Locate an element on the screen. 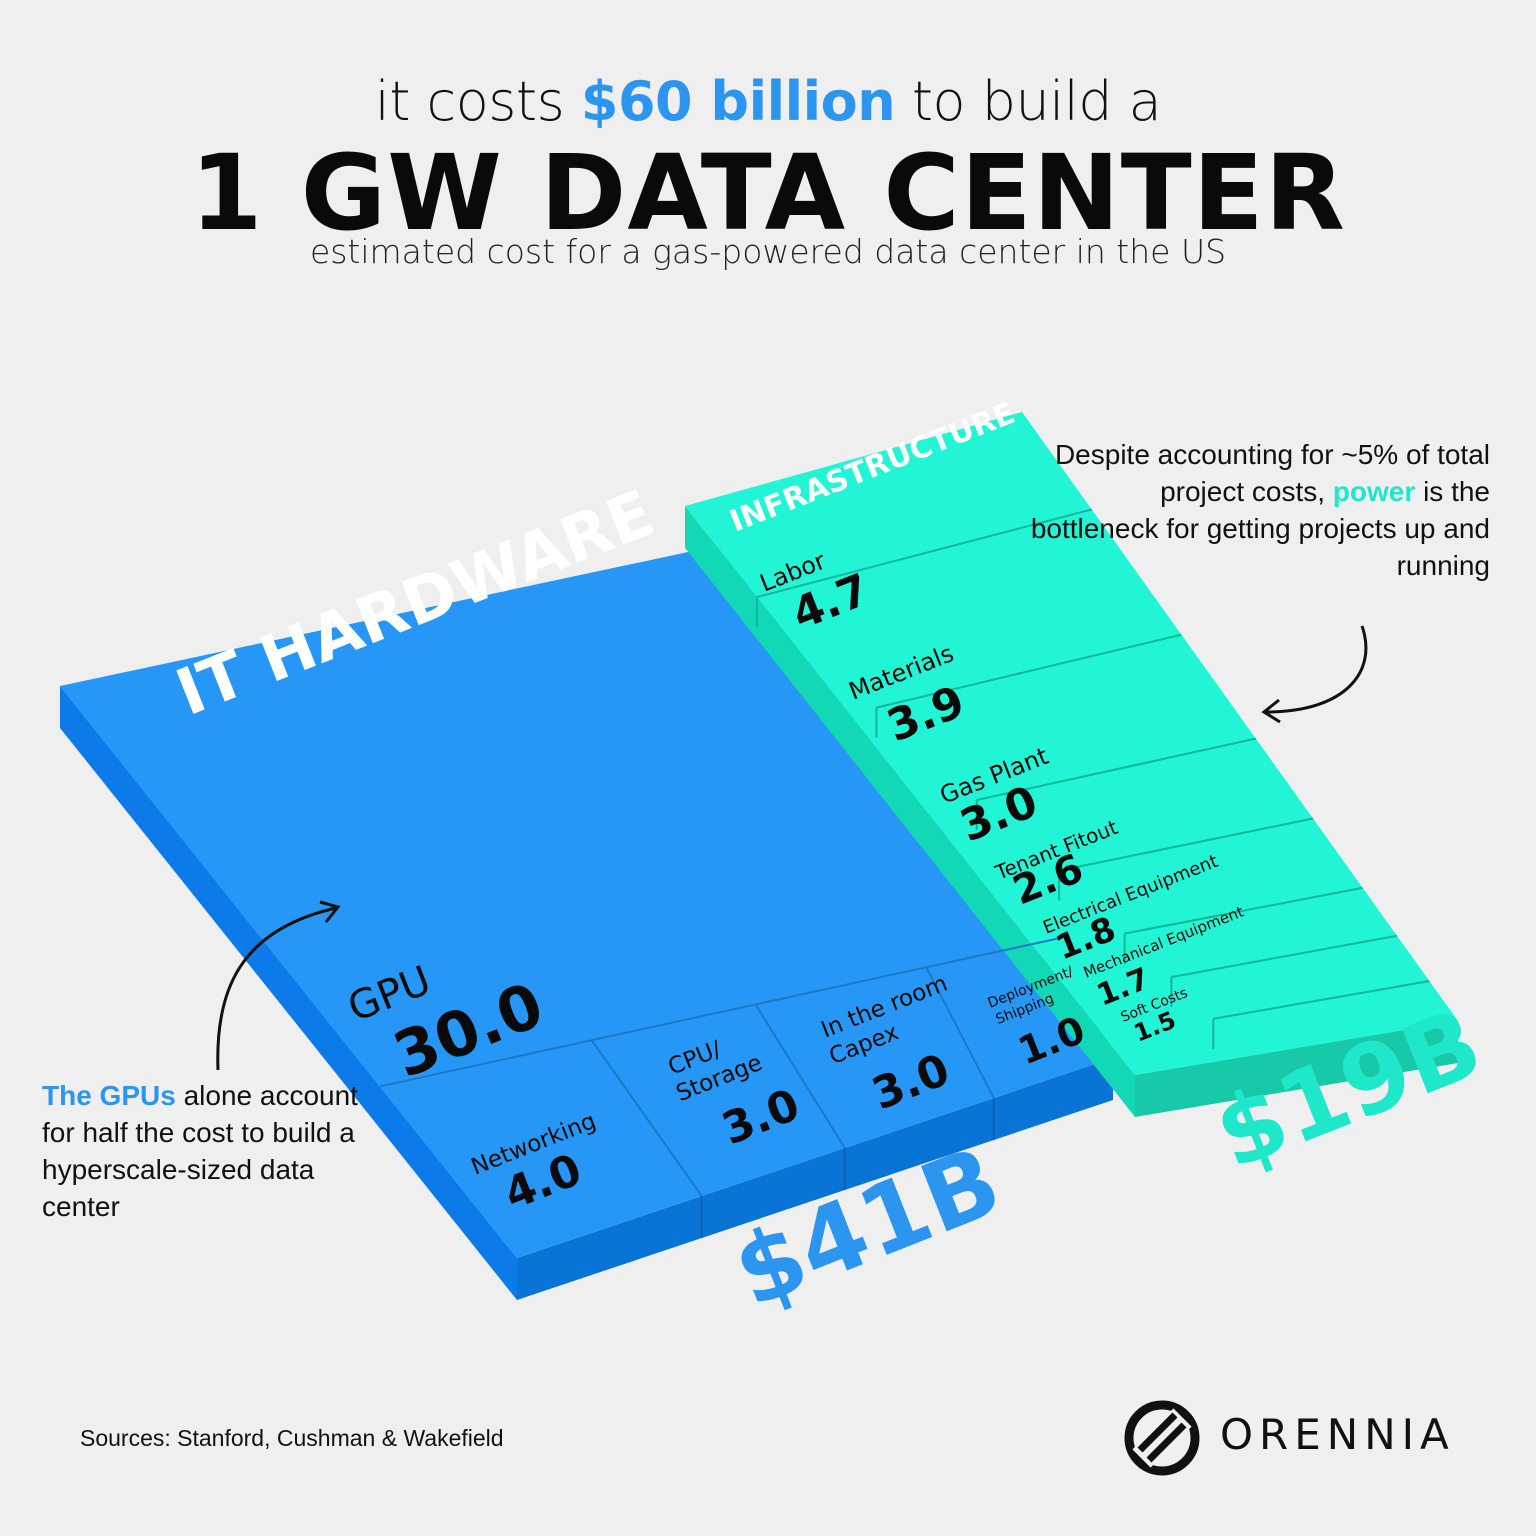 This screenshot has width=1536, height=1536. annotation-arrow-right is located at coordinates (1316, 669).